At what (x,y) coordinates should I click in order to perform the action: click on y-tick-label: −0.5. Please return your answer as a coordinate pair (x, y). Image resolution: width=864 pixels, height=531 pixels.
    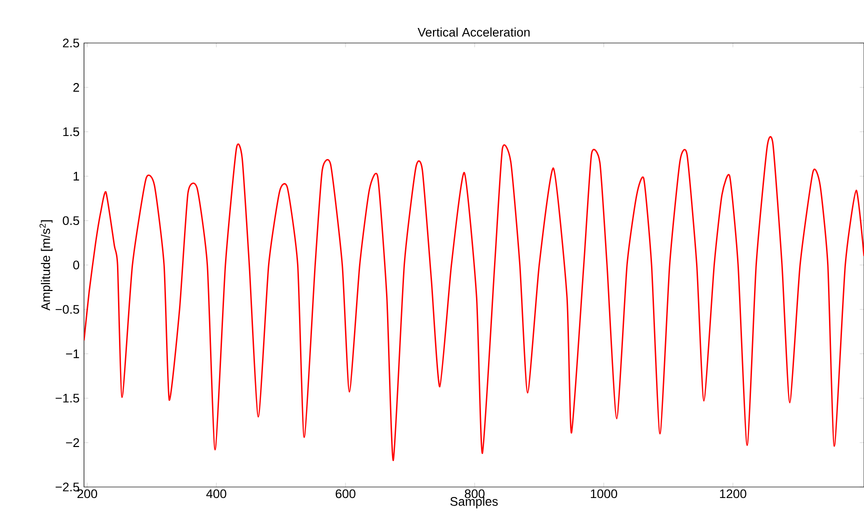
    Looking at the image, I should click on (68, 309).